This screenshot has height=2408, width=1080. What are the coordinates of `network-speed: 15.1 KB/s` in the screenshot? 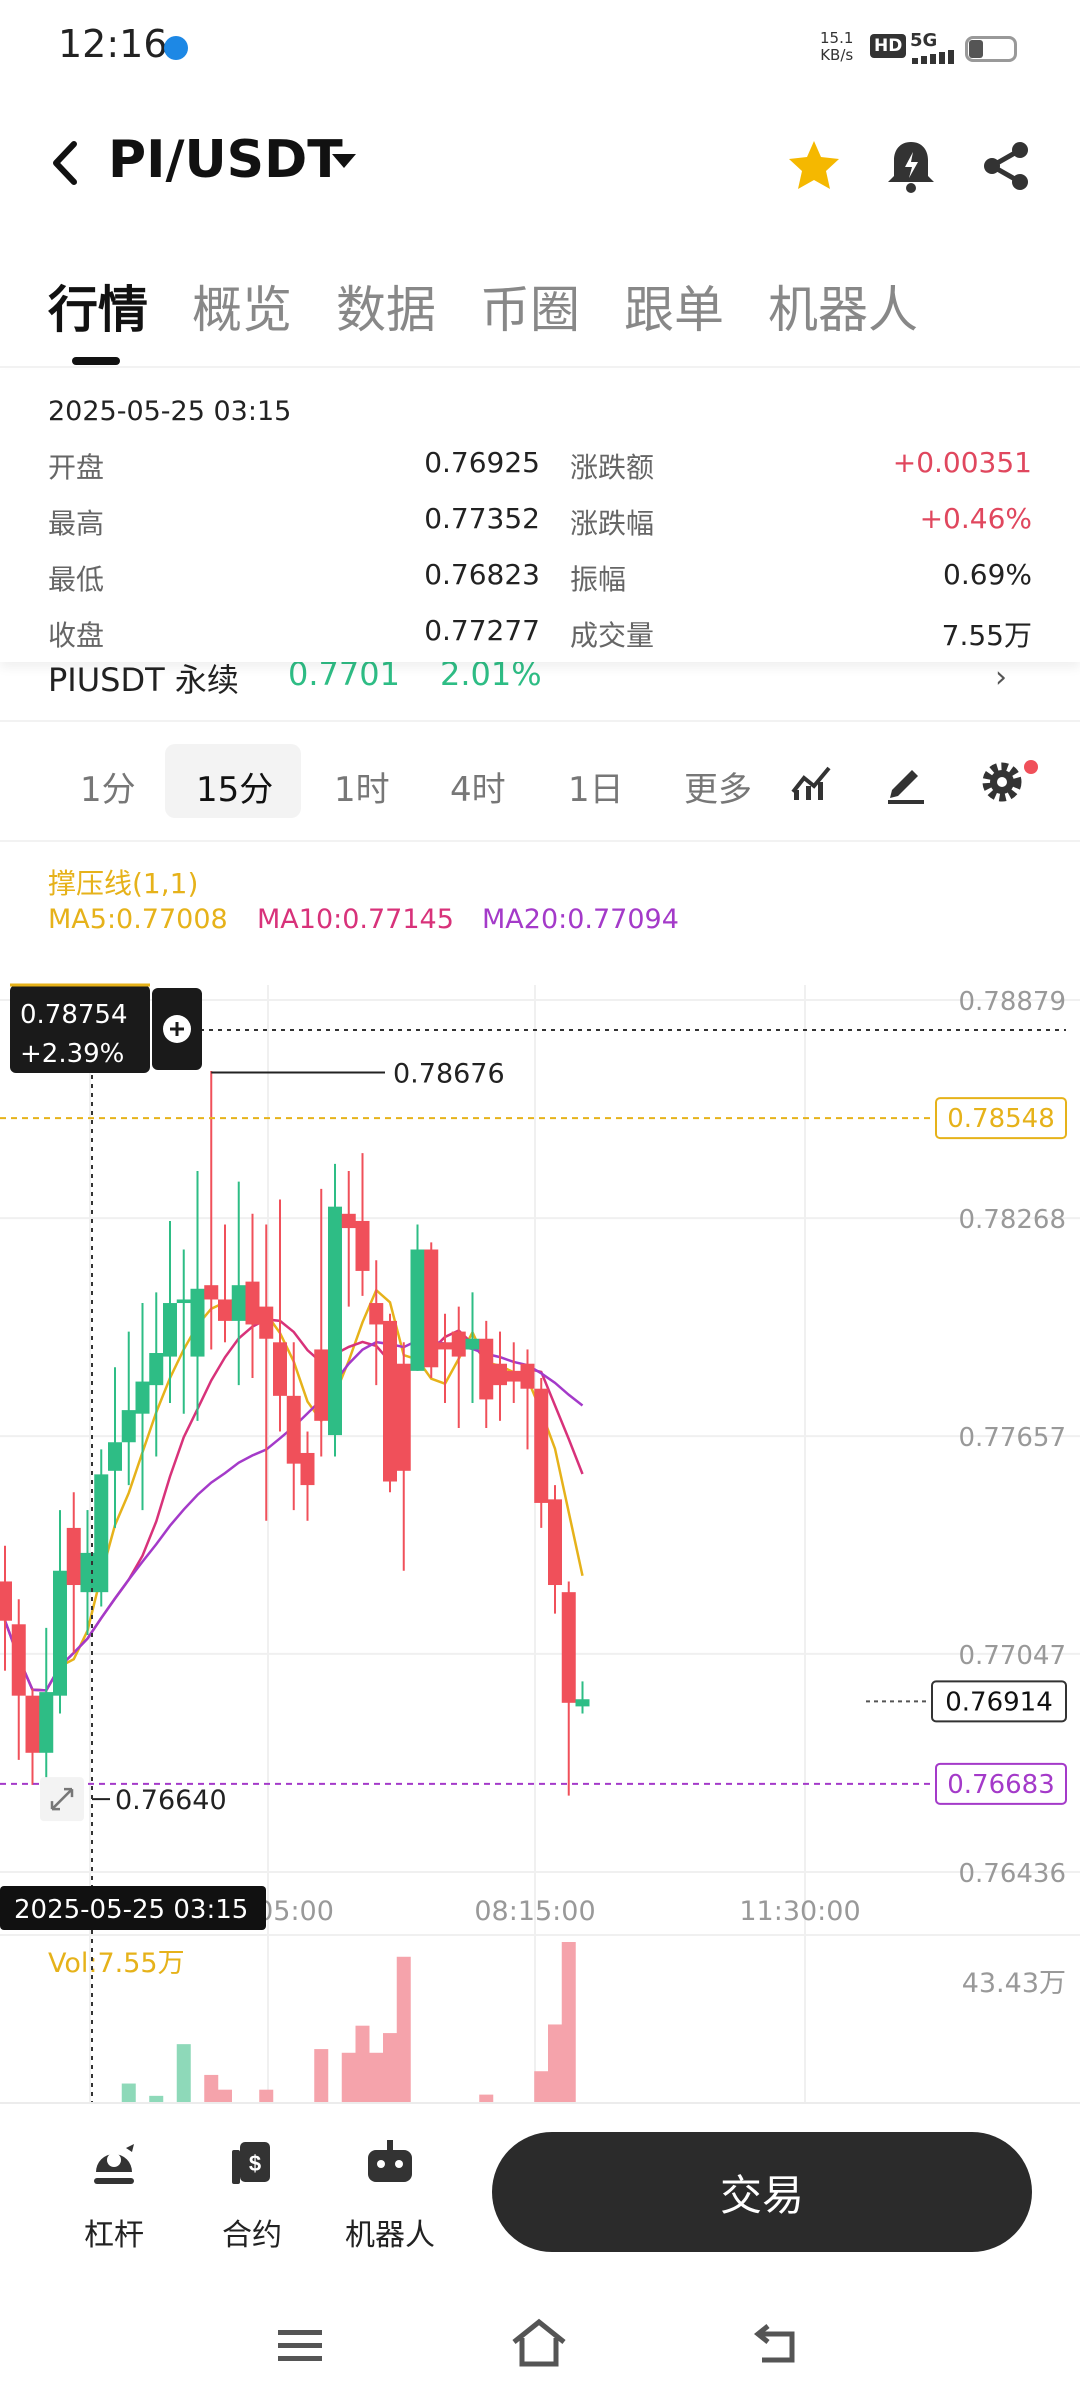 It's located at (836, 47).